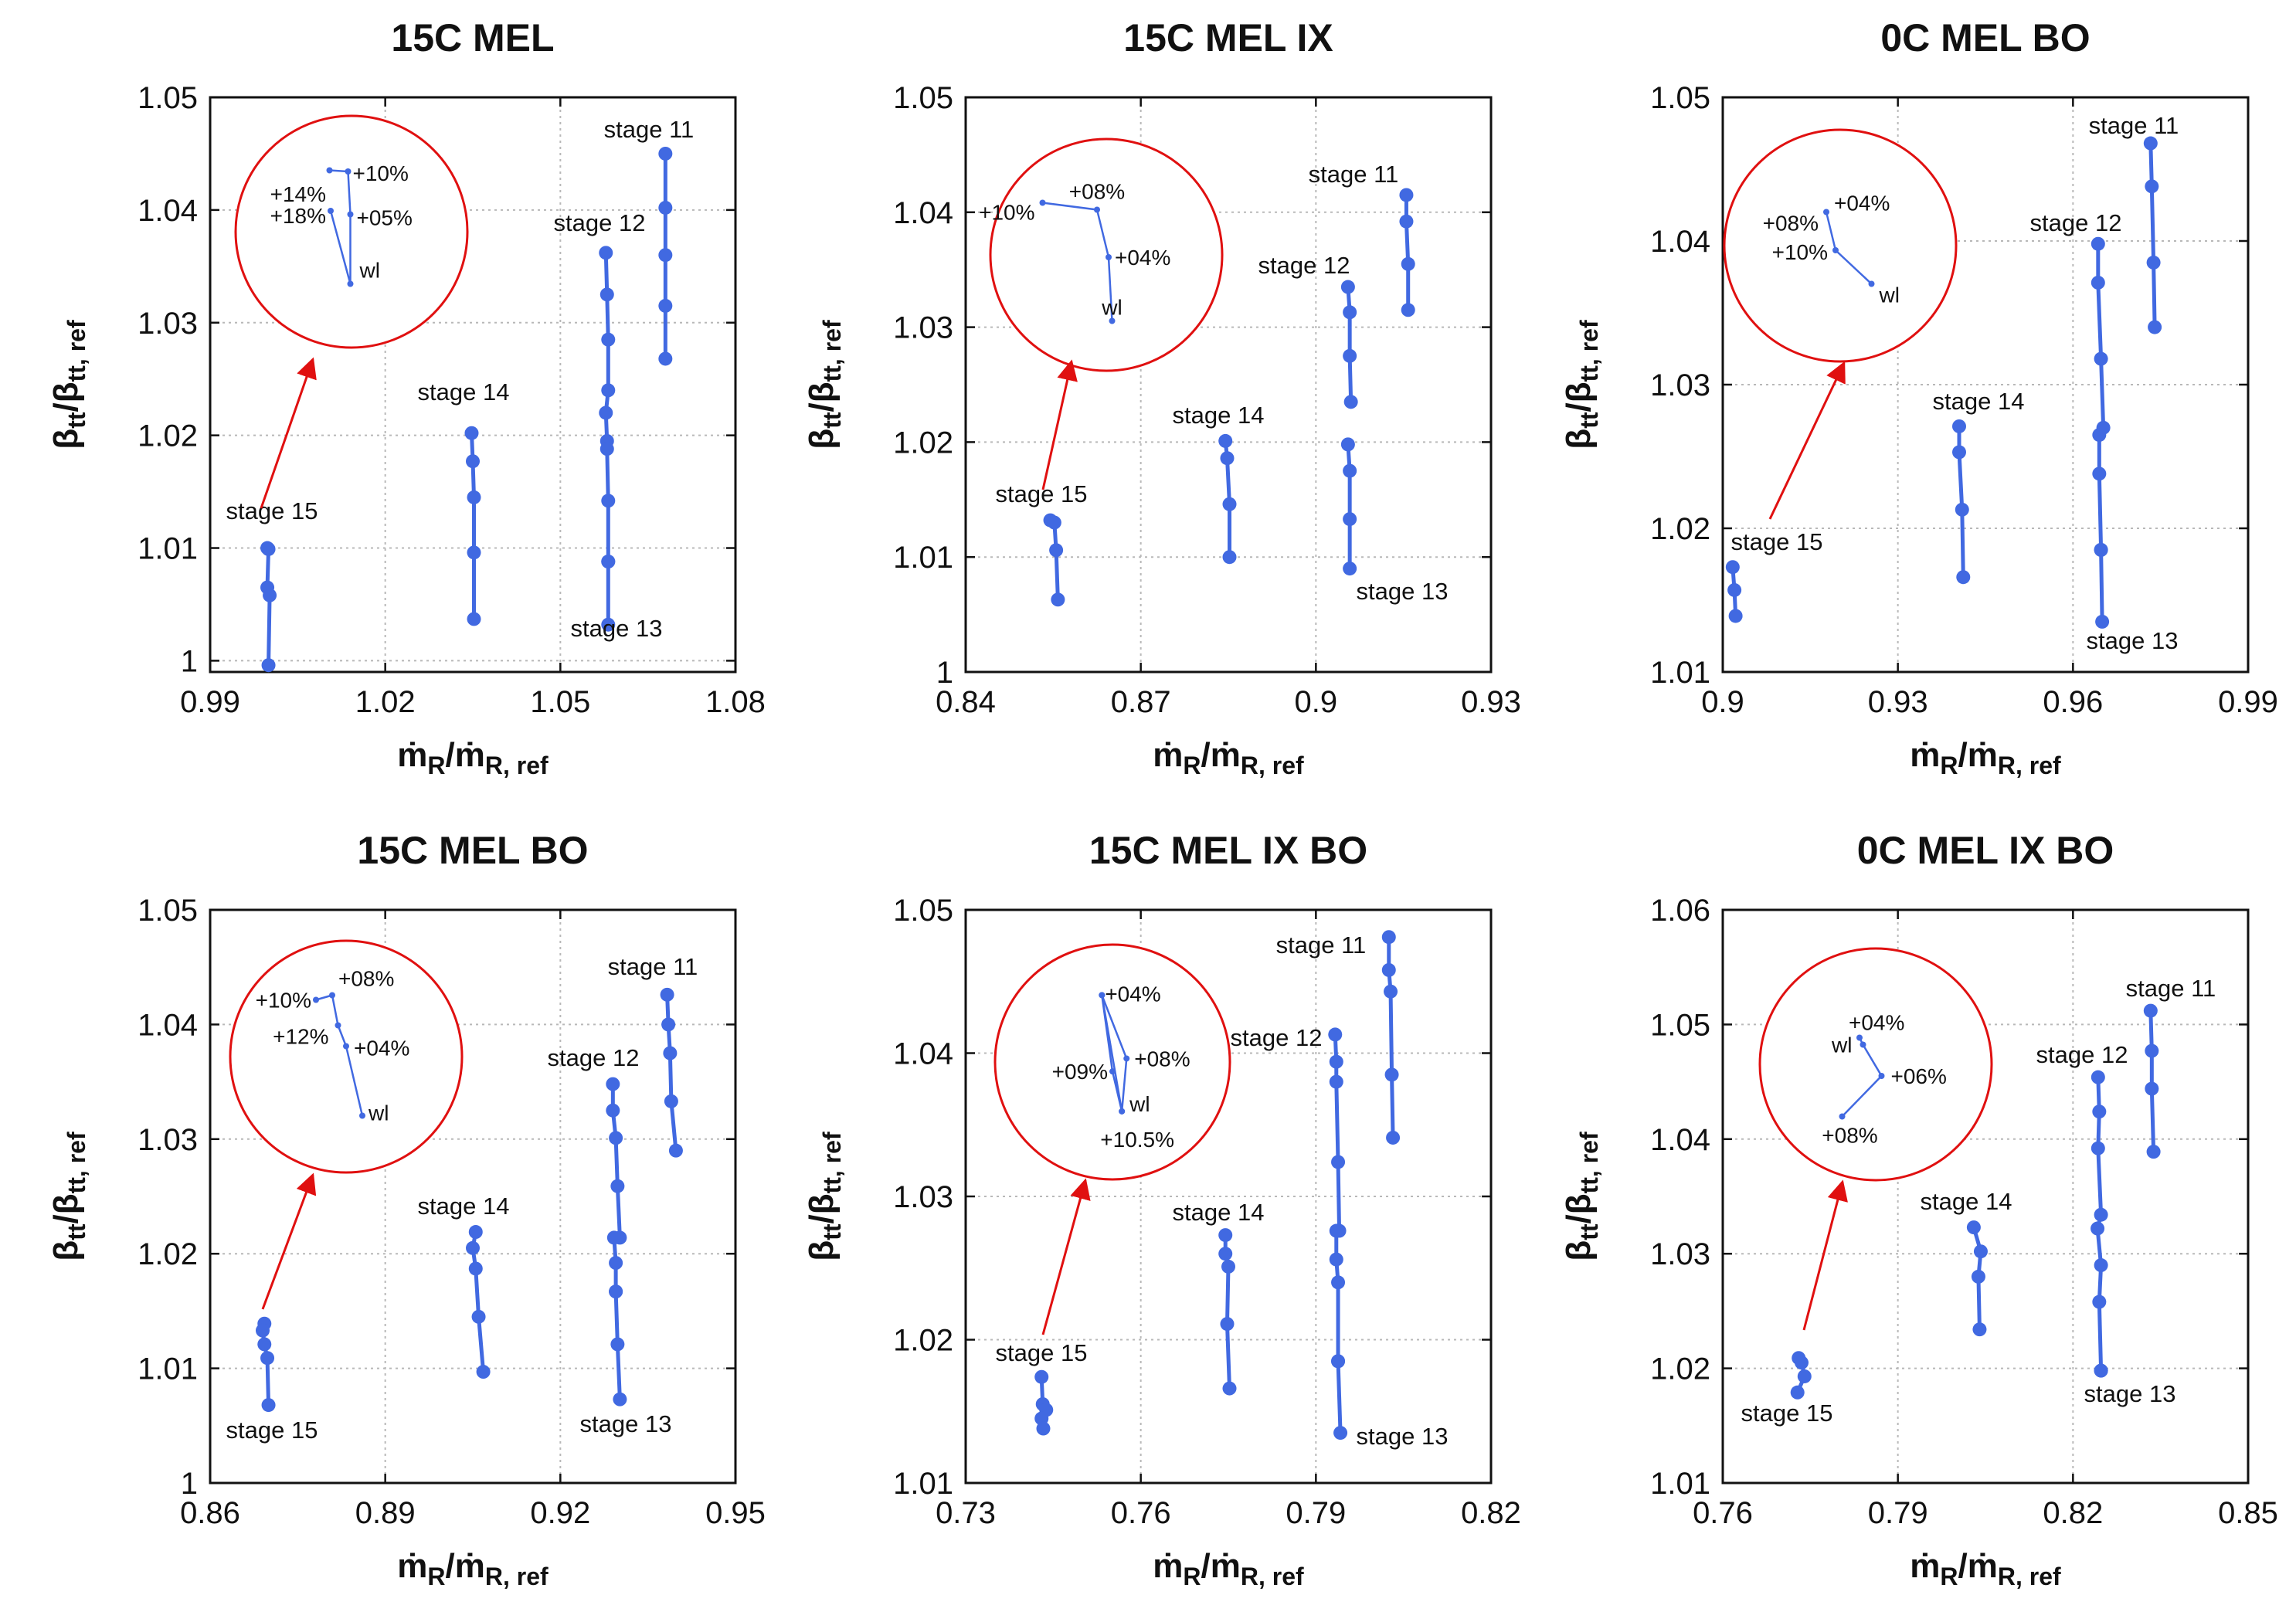 Image resolution: width=2296 pixels, height=1622 pixels. I want to click on x-tick-label: 0.96, so click(2073, 702).